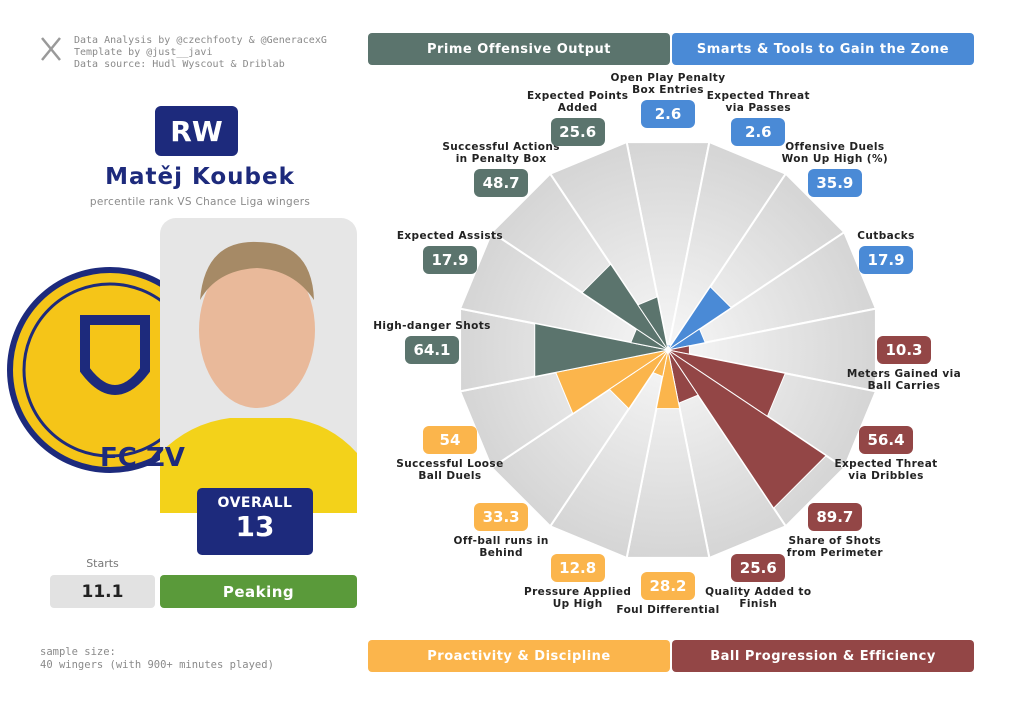 Image resolution: width=1024 pixels, height=703 pixels. I want to click on position-badge: RW, so click(196, 131).